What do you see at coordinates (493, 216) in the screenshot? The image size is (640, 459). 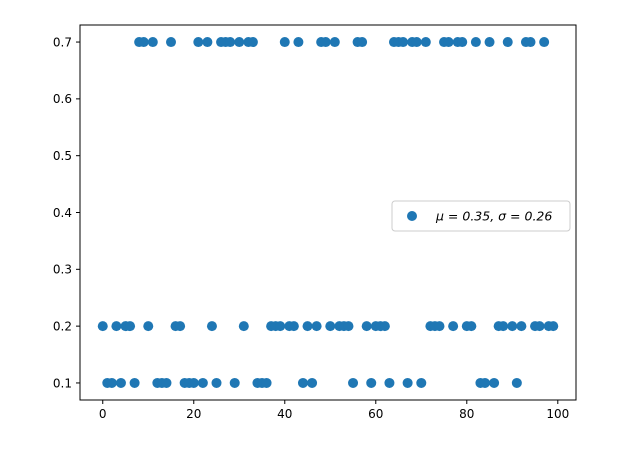 I see `legend-label: μ = 0.35, σ = 0.26` at bounding box center [493, 216].